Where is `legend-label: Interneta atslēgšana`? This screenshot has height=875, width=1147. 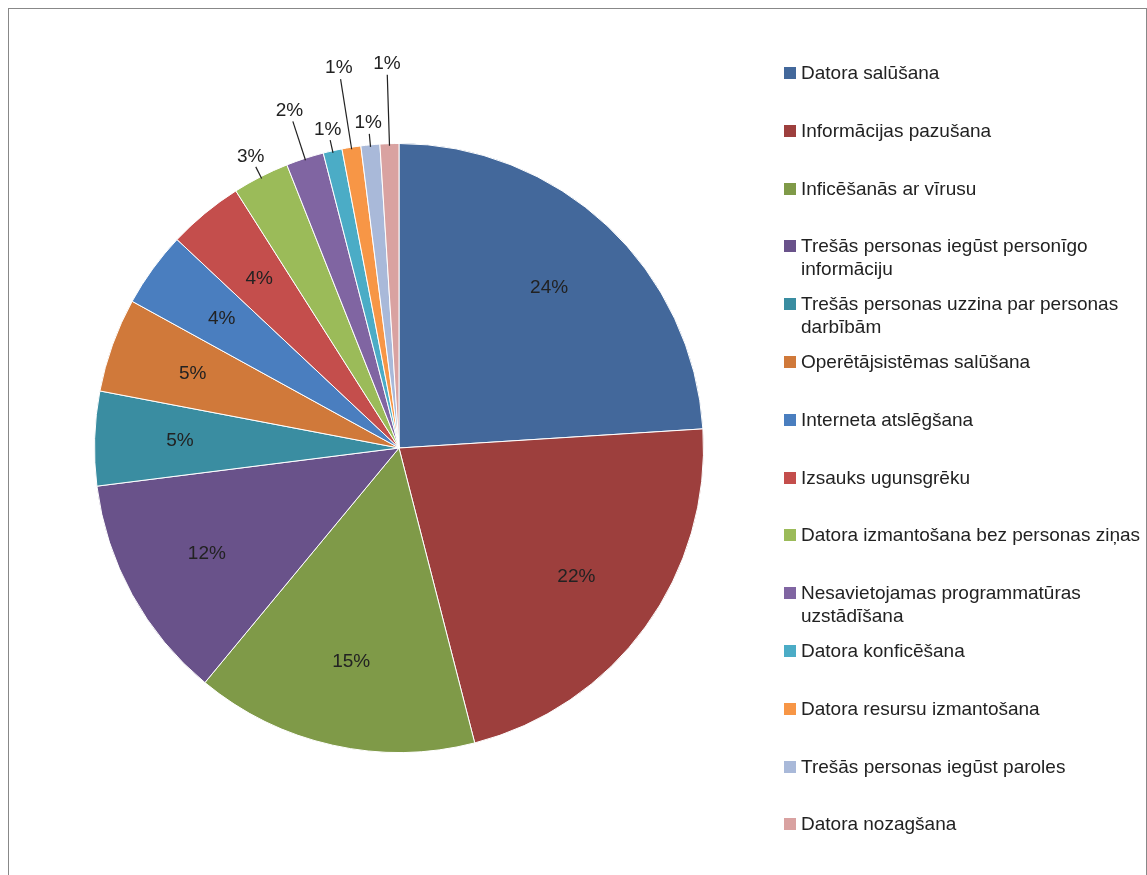 legend-label: Interneta atslēgšana is located at coordinates (887, 419).